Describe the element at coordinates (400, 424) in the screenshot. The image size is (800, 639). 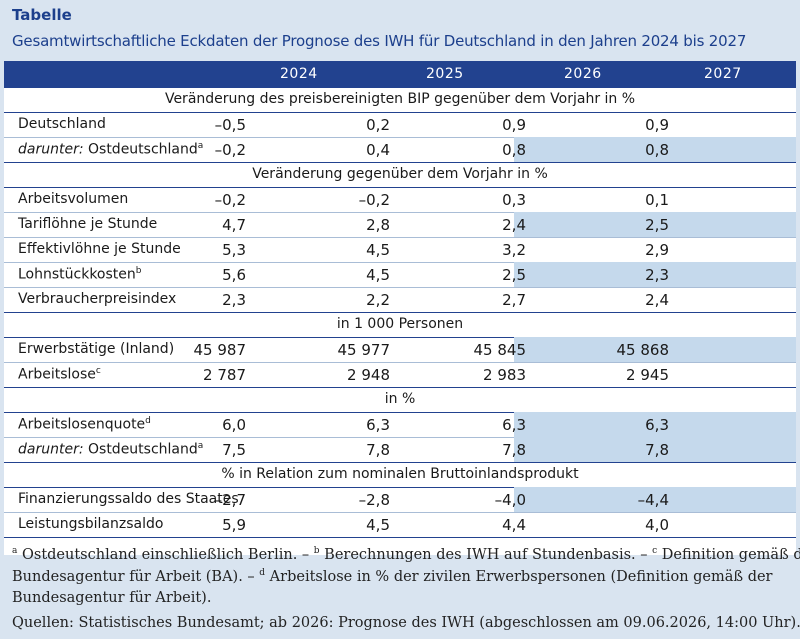
I see `table-row: Arbeitslosenquoted 6,0 6,3 6,3 6,3` at that location.